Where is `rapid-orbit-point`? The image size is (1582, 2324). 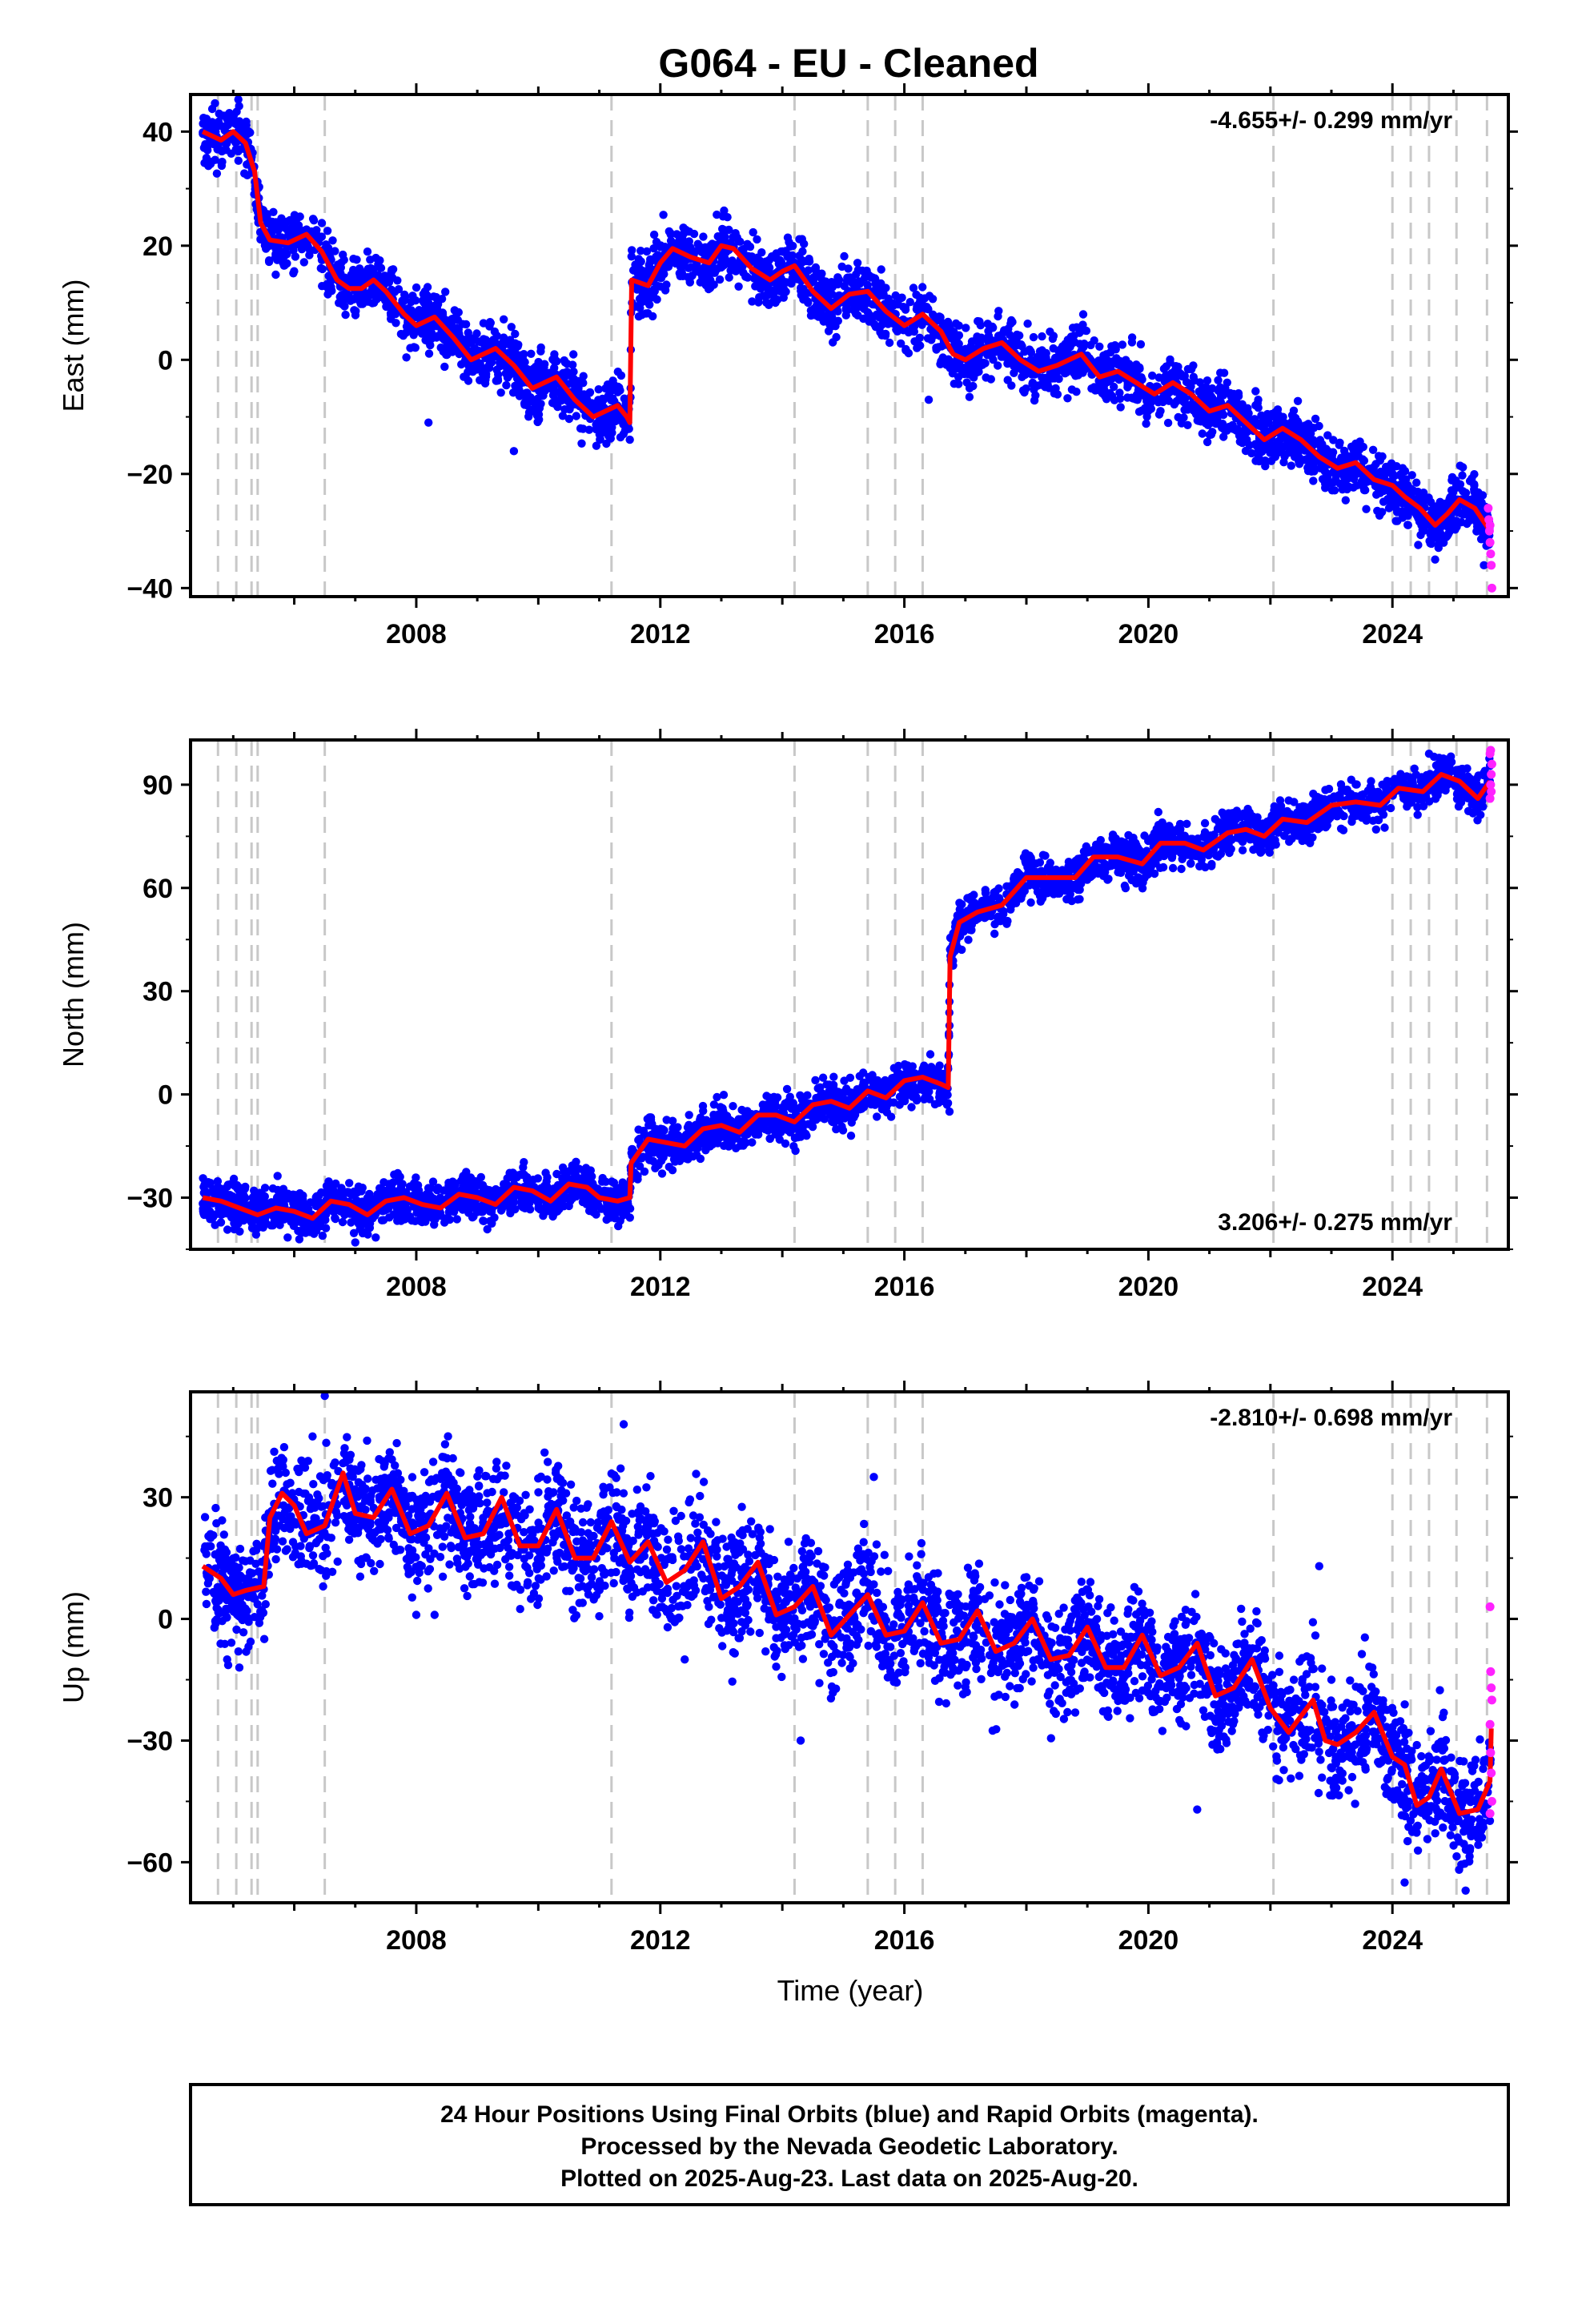 rapid-orbit-point is located at coordinates (1491, 565).